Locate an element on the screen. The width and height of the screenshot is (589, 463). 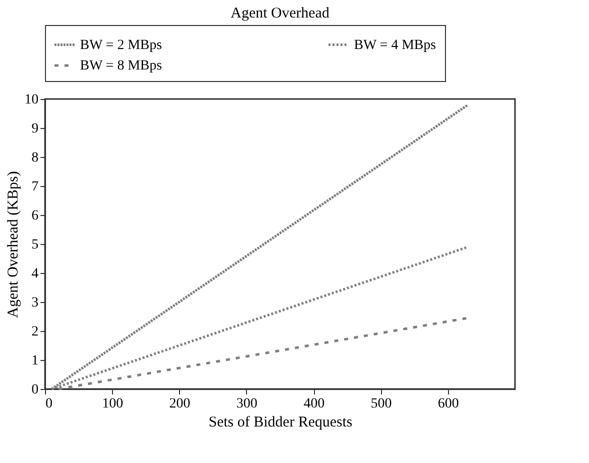
y-tick-label: 5 is located at coordinates (35, 245).